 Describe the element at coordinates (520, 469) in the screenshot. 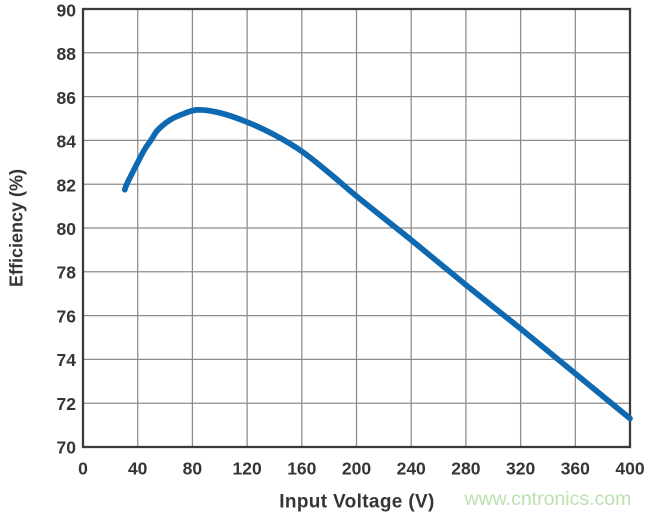

I see `svg-text: 320` at that location.